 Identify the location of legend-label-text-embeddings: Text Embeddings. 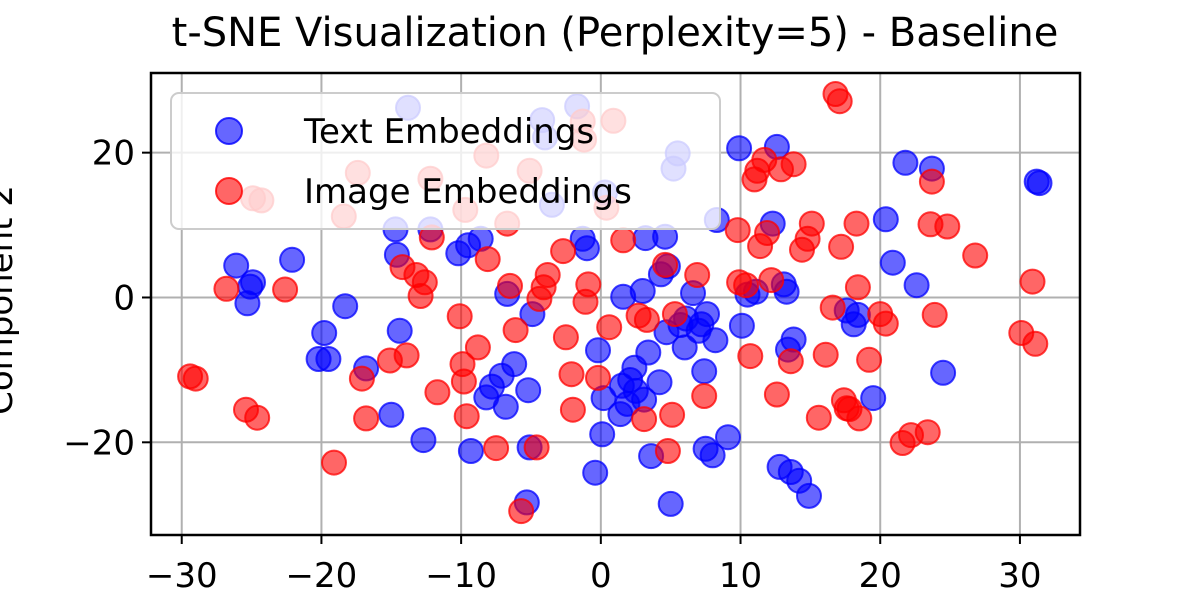
(448, 132).